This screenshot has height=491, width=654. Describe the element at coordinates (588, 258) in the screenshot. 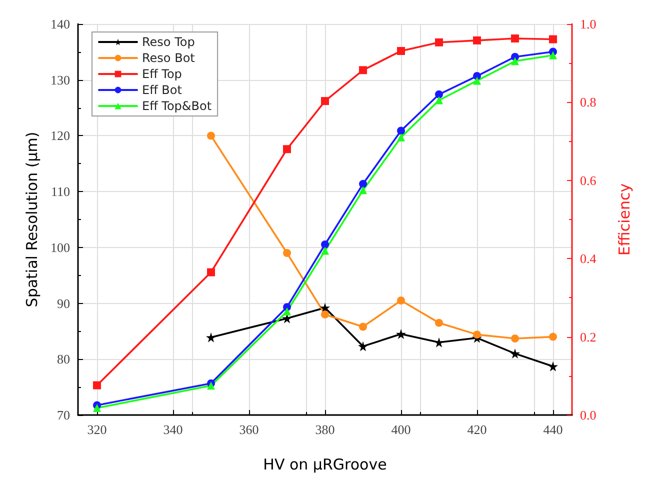

I see `y2-tick-label: 0.4` at that location.